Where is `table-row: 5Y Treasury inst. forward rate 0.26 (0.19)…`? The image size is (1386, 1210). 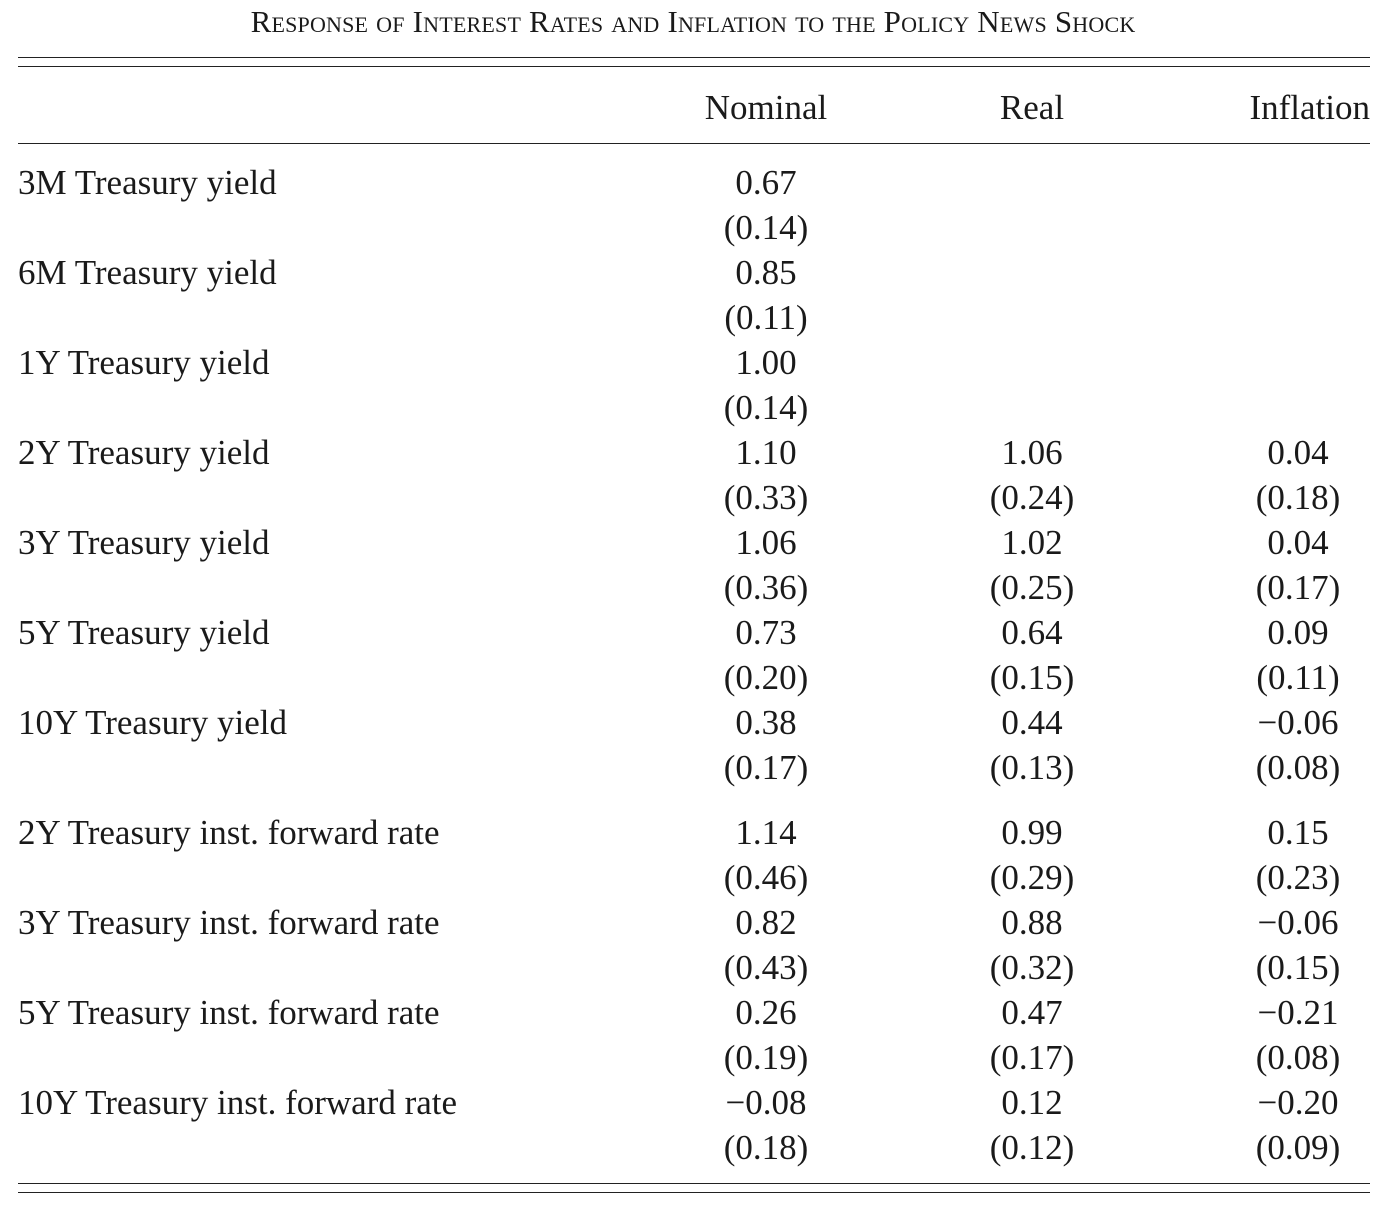 table-row: 5Y Treasury inst. forward rate 0.26 (0.19)… is located at coordinates (694, 1035).